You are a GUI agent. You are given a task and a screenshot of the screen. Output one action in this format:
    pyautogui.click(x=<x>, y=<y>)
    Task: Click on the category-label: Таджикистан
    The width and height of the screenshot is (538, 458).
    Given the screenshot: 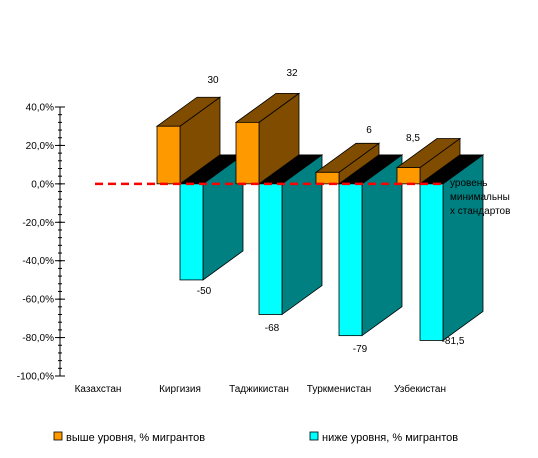 What is the action you would take?
    pyautogui.click(x=259, y=389)
    